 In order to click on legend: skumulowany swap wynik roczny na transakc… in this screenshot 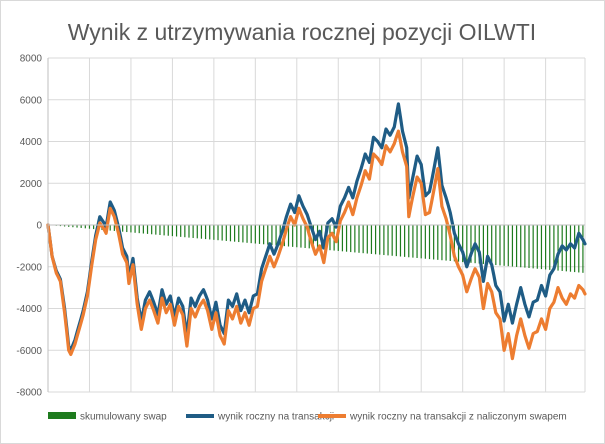, I will do `click(307, 417)`.